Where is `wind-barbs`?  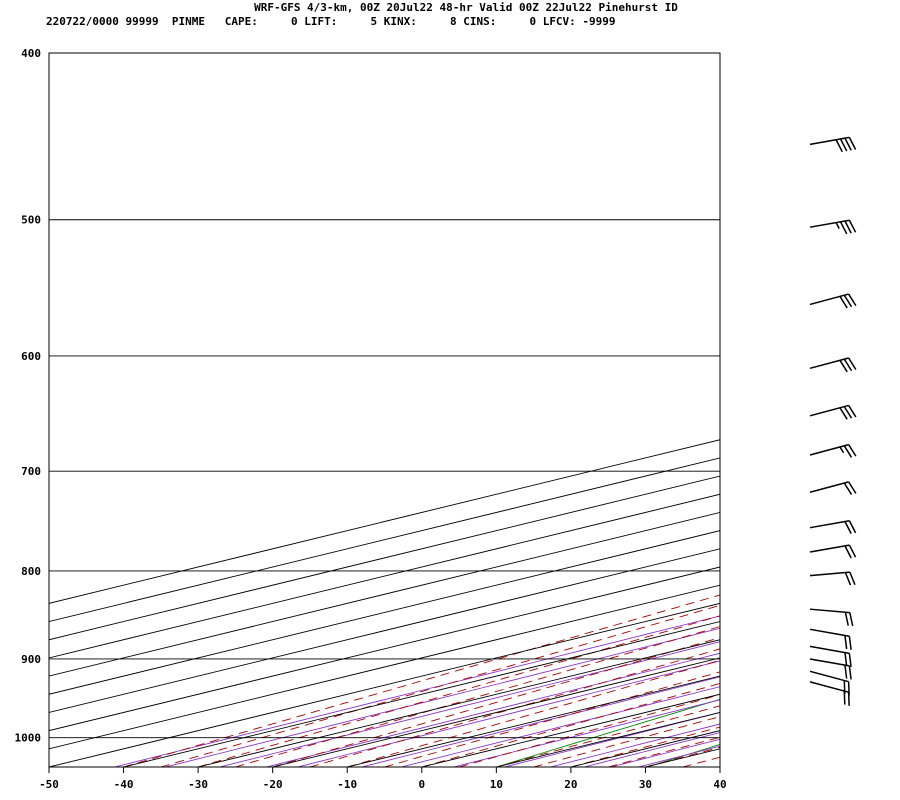
wind-barbs is located at coordinates (833, 421).